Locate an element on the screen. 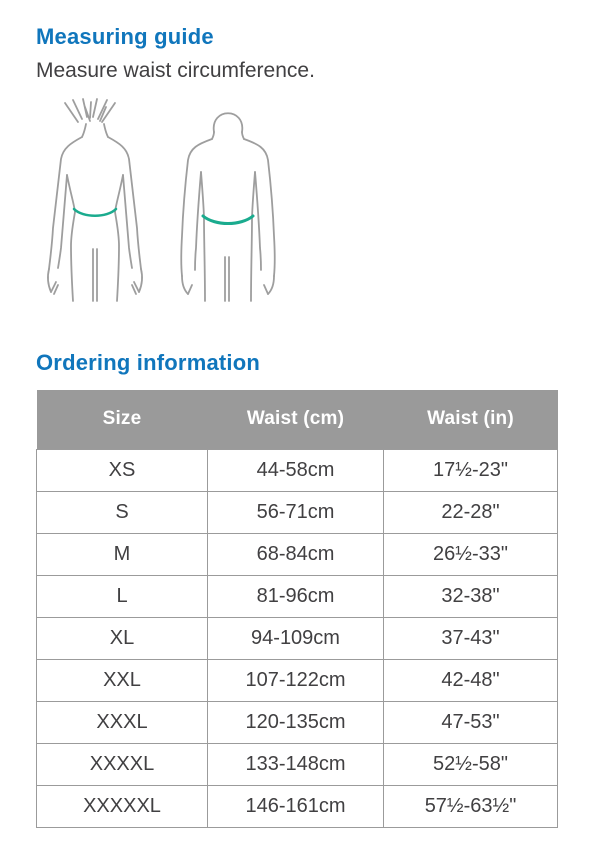 Image resolution: width=605 pixels, height=868 pixels. cell-size: XXL is located at coordinates (122, 680).